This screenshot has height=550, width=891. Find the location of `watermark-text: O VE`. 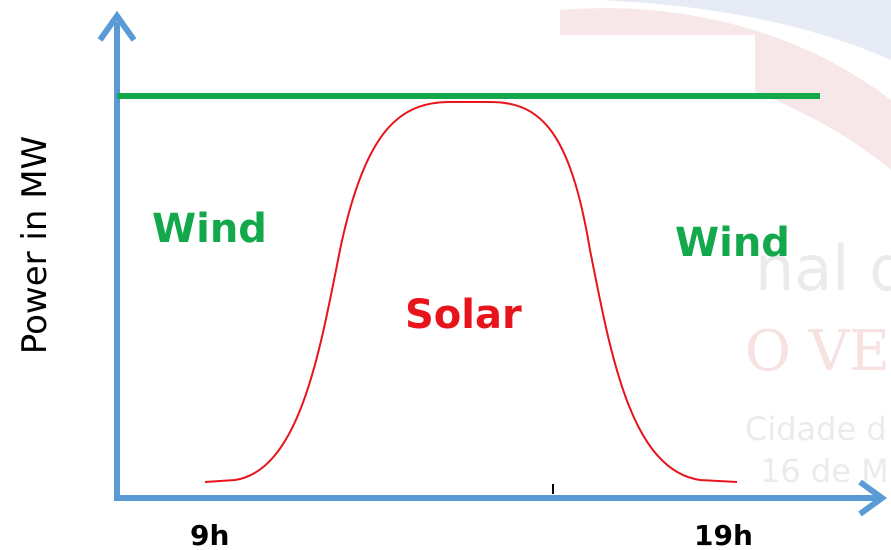

watermark-text: O VE is located at coordinates (817, 351).